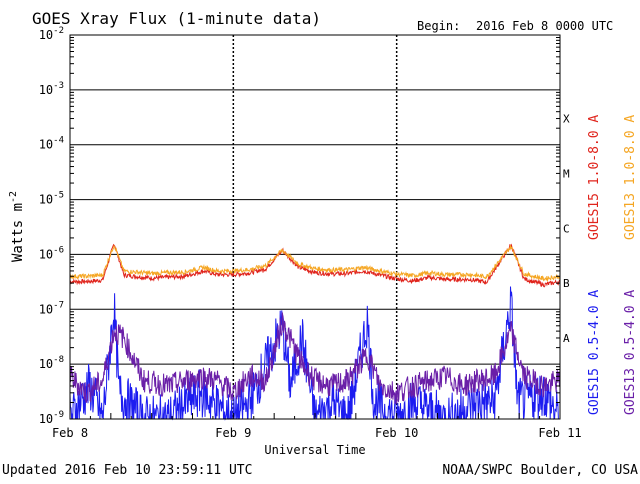 The width and height of the screenshot is (640, 484). What do you see at coordinates (438, 26) in the screenshot?
I see `begin-label: Begin:` at bounding box center [438, 26].